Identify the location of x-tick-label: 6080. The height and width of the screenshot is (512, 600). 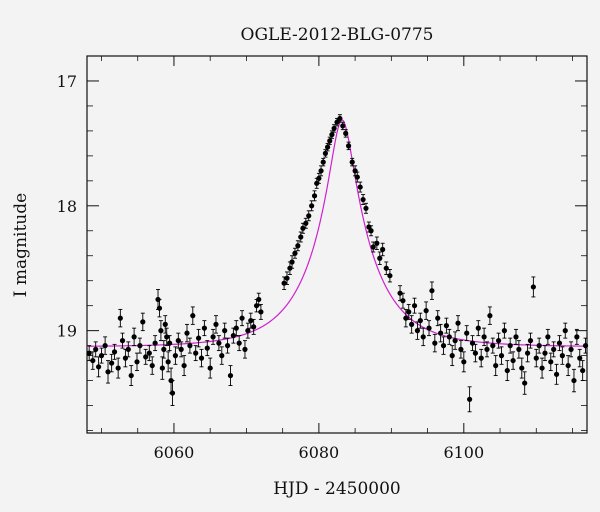
(319, 452).